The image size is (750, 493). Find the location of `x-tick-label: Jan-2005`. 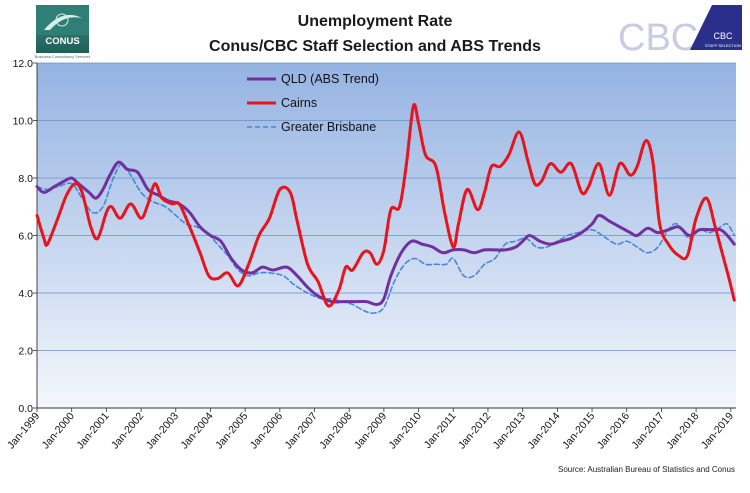

x-tick-label: Jan-2005 is located at coordinates (231, 430).